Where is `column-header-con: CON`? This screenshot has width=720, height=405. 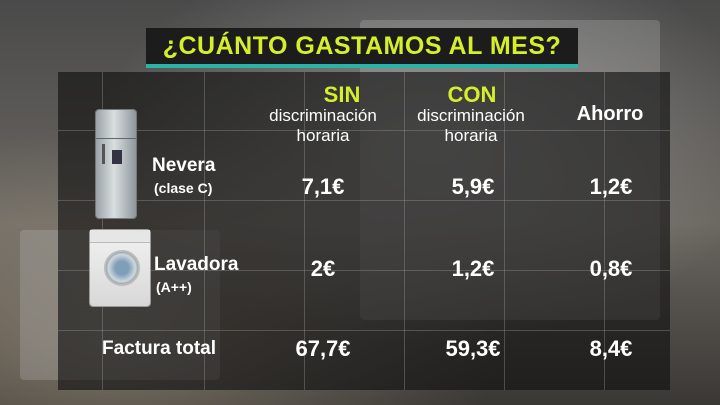
column-header-con: CON is located at coordinates (472, 94).